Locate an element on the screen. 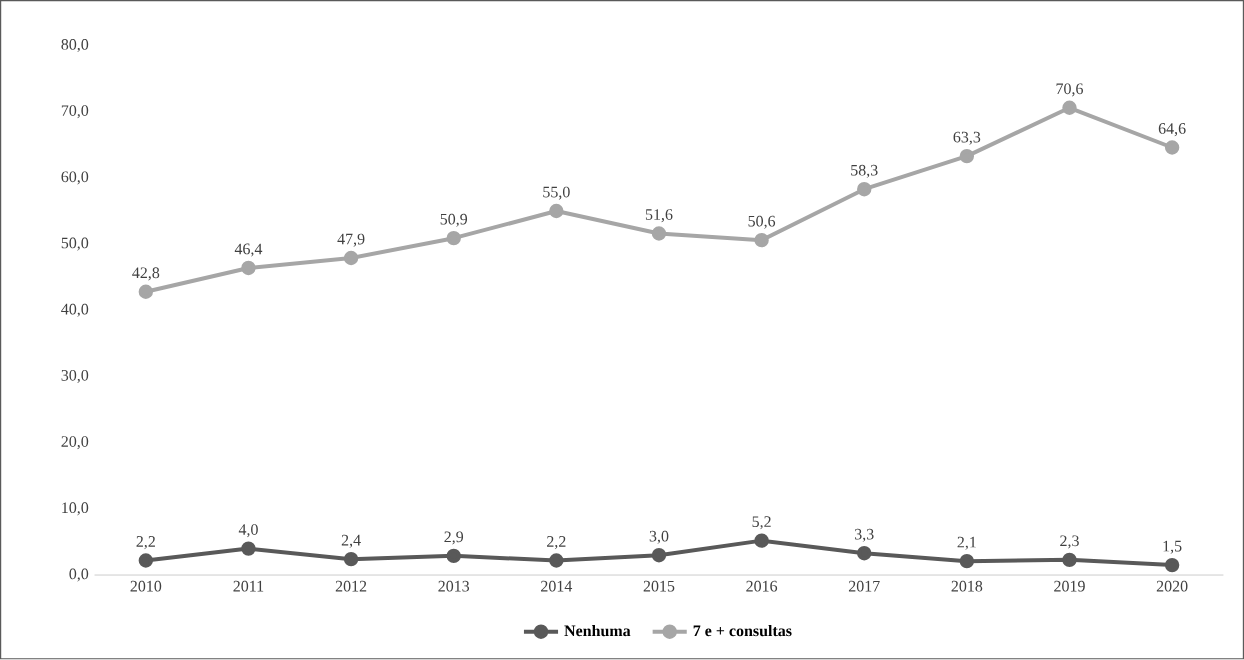  data-label: 70,6 is located at coordinates (1069, 90).